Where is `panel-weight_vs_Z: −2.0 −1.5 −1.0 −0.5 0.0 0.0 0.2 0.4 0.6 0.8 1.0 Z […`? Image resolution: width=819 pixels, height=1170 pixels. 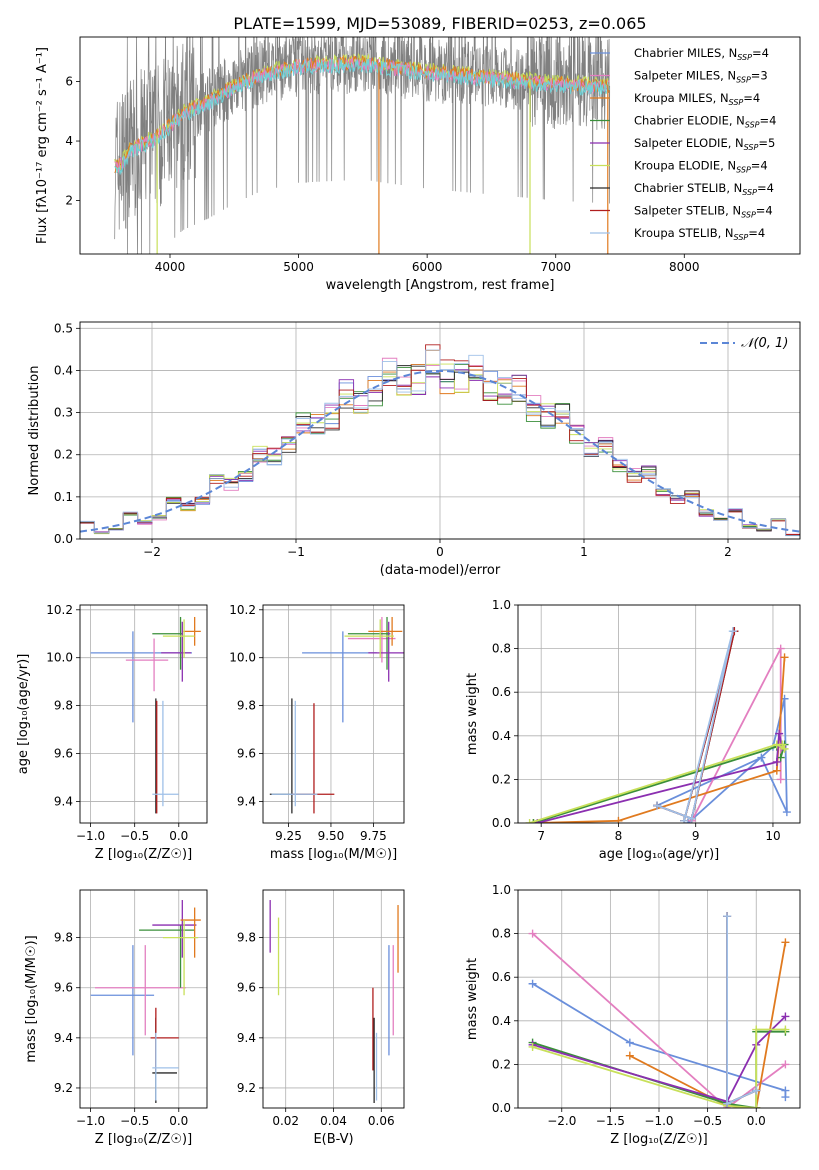
panel-weight_vs_Z: −2.0 −1.5 −1.0 −0.5 0.0 0.0 0.2 0.4 0.6 0.8 1.0 Z [… is located at coordinates (633, 1015).